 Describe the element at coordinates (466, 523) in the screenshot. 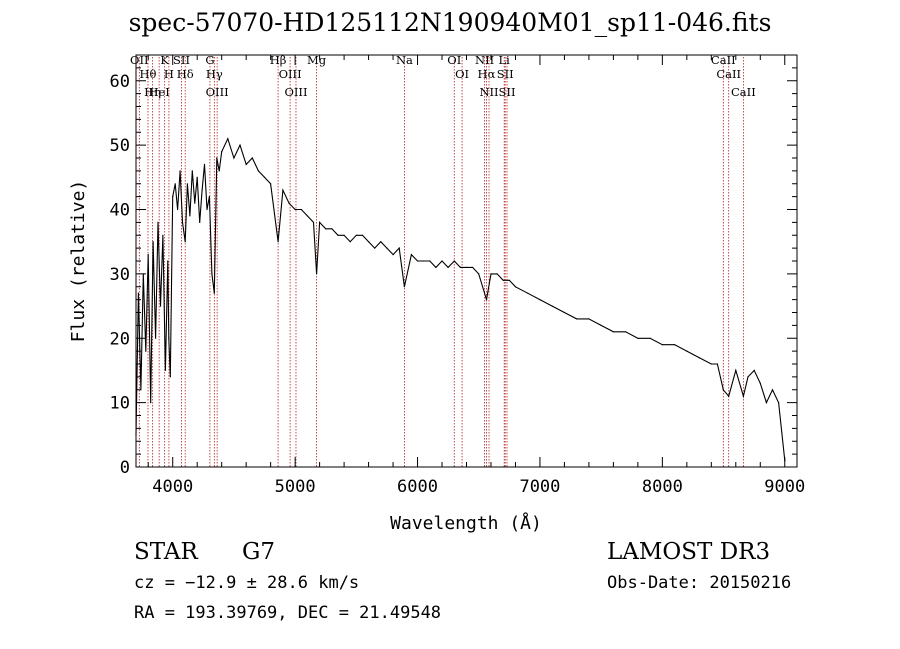

I see `x-axis-label: Wavelength (Å)` at that location.